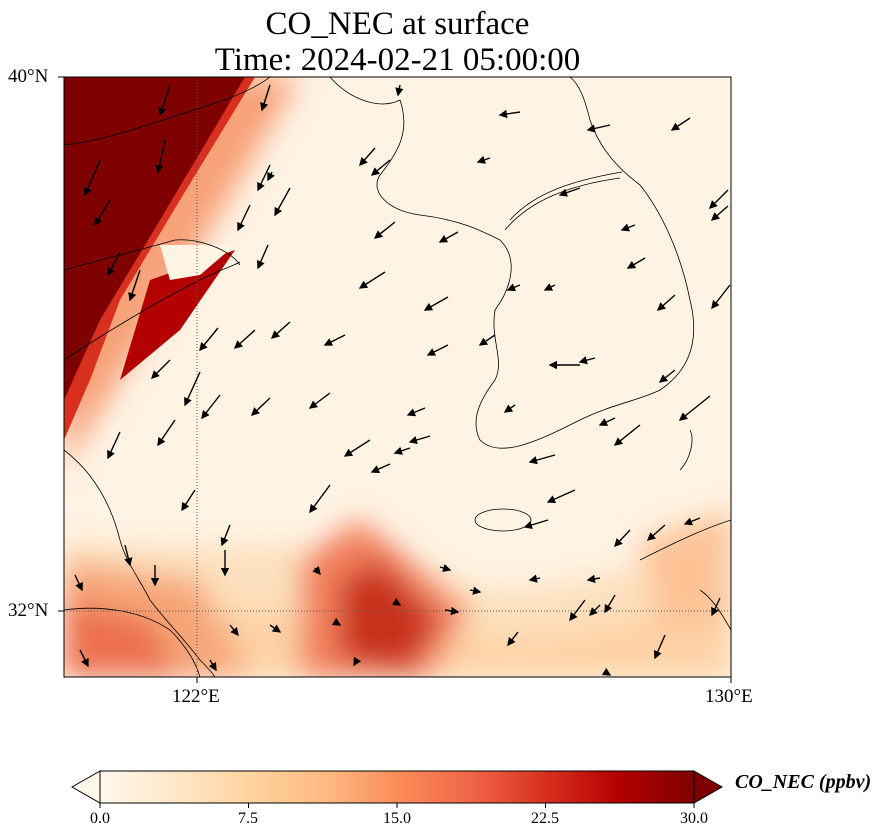 The image size is (886, 839). Describe the element at coordinates (397, 818) in the screenshot. I see `colorbar-tick-2: 15.0` at that location.